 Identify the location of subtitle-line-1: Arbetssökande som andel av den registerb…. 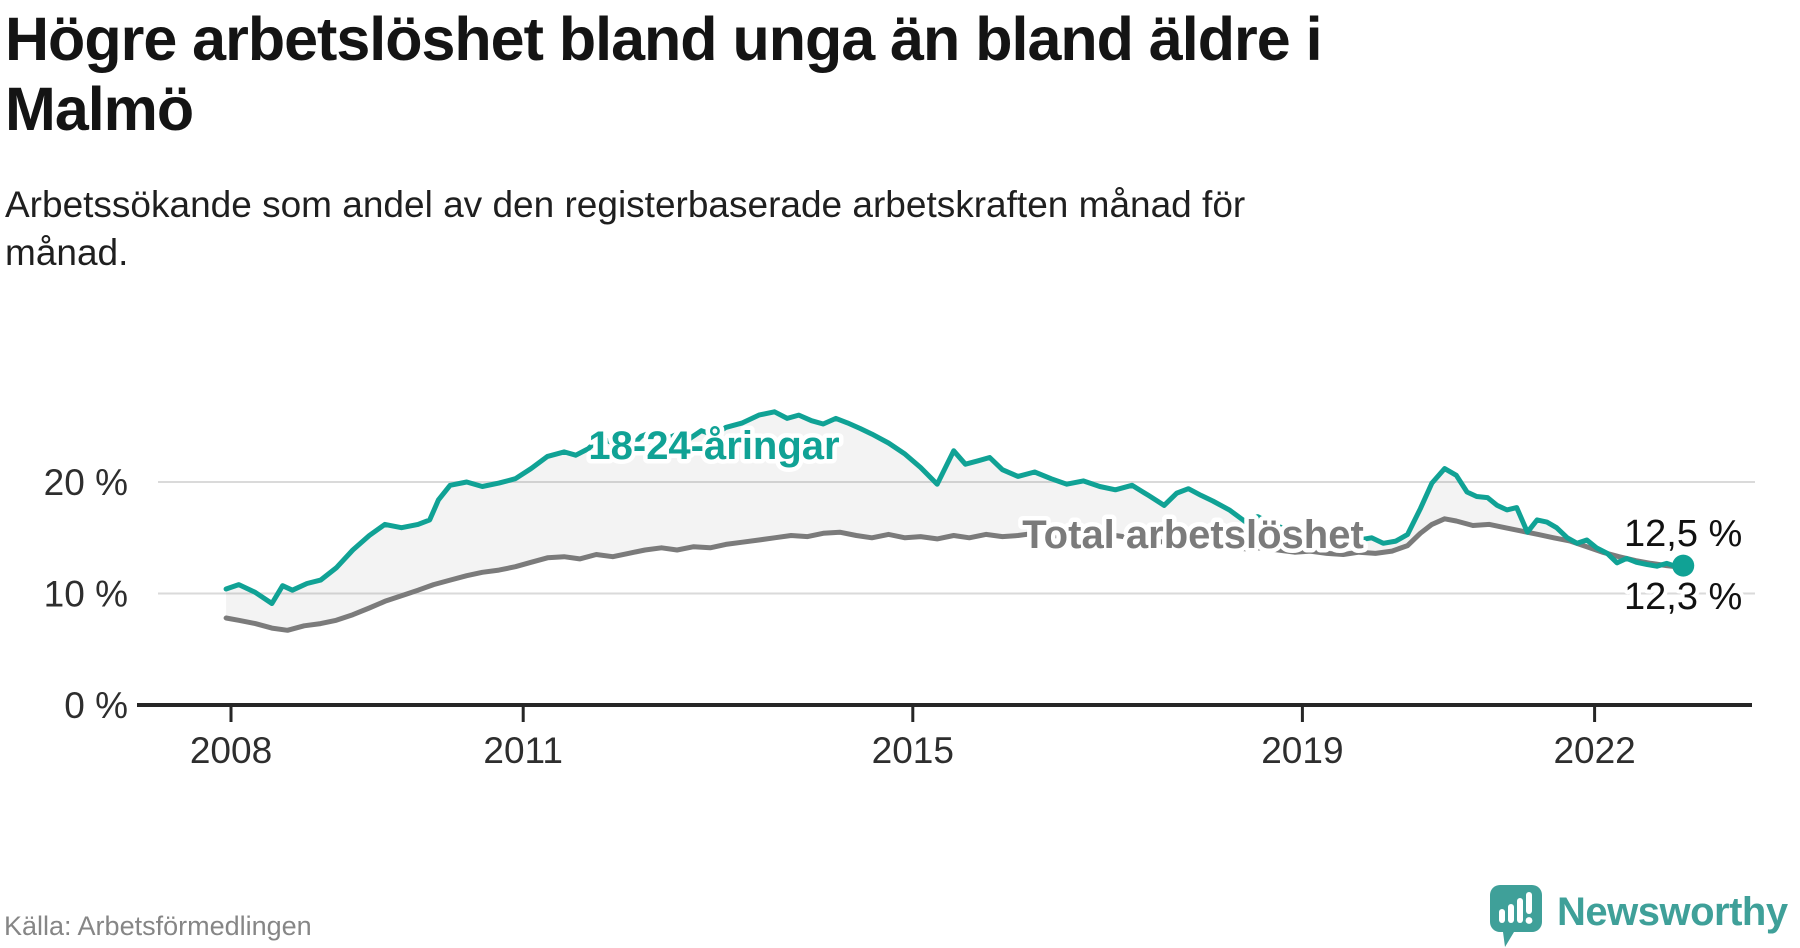
(625, 204).